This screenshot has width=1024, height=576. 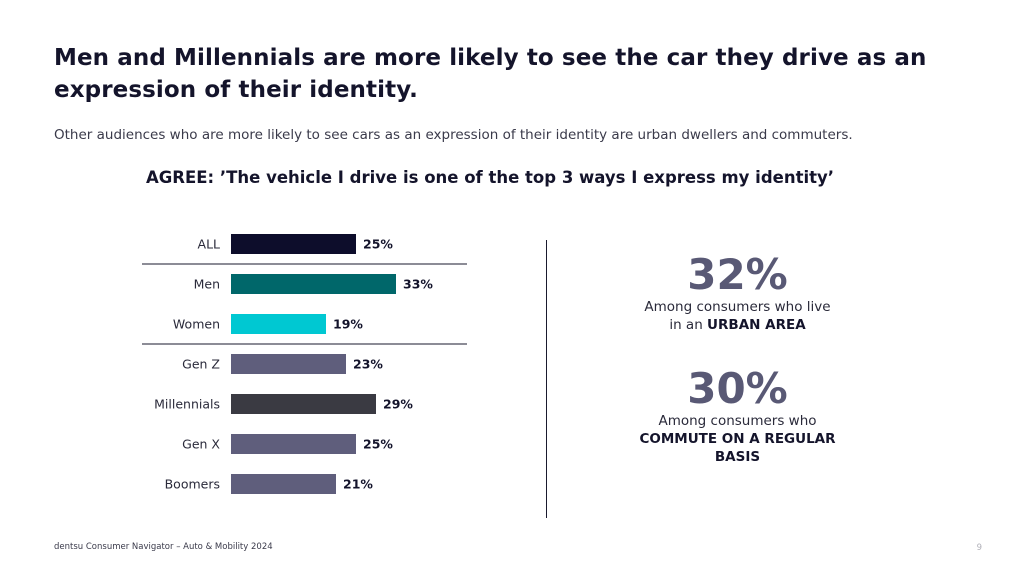 I want to click on bar-all, so click(x=293, y=244).